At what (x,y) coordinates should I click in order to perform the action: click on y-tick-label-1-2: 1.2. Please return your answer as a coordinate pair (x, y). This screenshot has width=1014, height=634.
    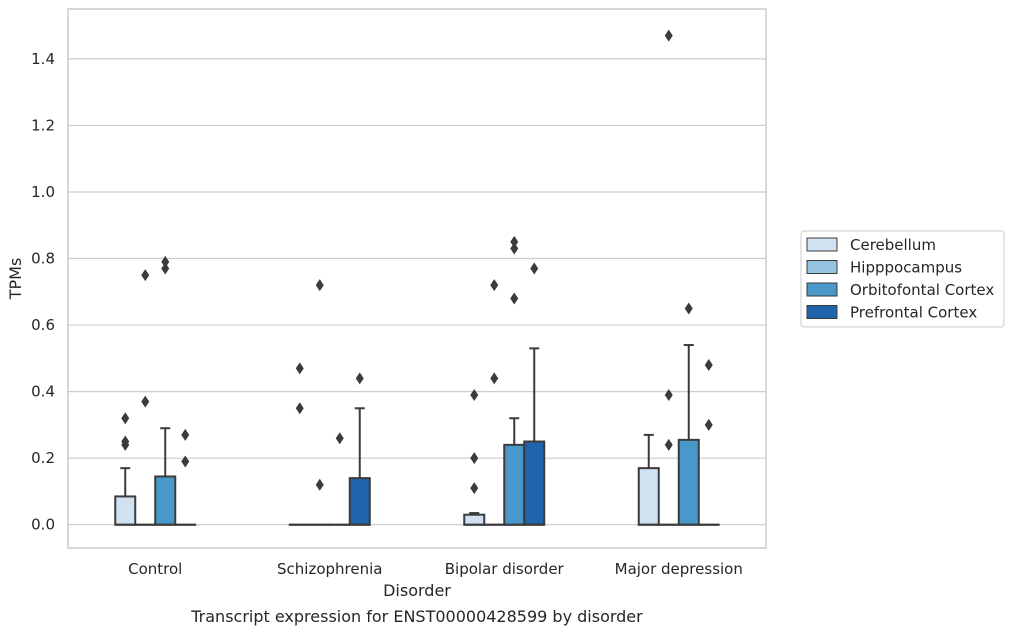
    Looking at the image, I should click on (43, 125).